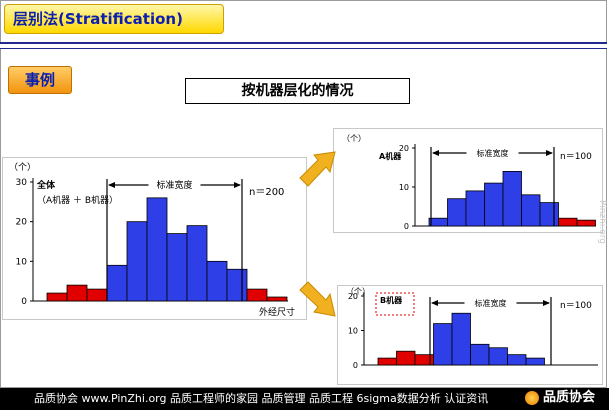  I want to click on machine-b-chart: 0 10 20 标准宽度 （个） B机器 n＝100, so click(472, 328).